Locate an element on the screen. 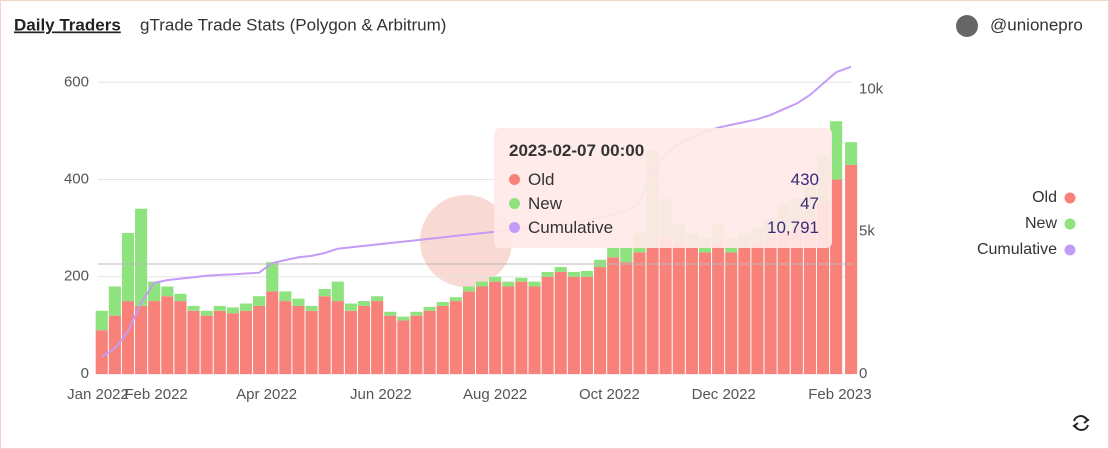 The image size is (1109, 449). x-tick-label: Dec 2022 is located at coordinates (724, 394).